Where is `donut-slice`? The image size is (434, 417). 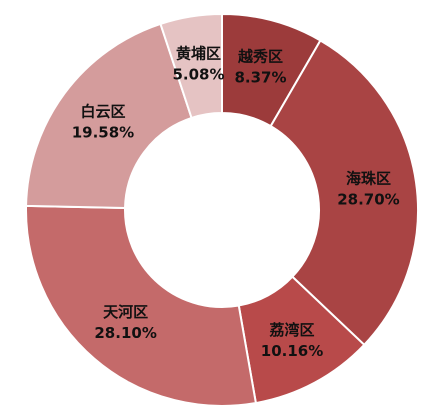 donut-slice is located at coordinates (191, 66).